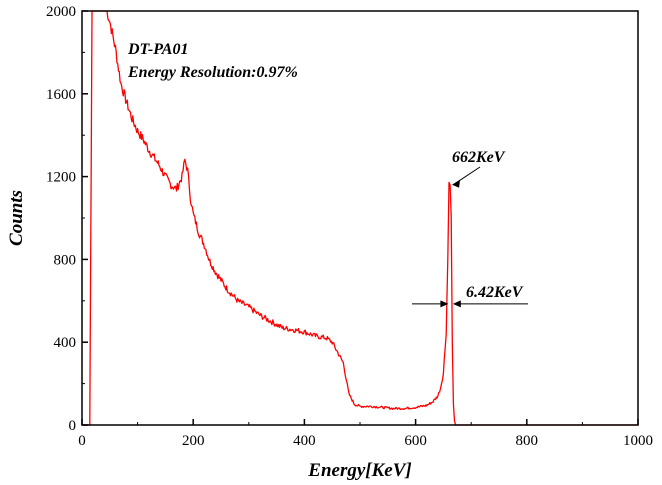 Image resolution: width=662 pixels, height=485 pixels. What do you see at coordinates (212, 72) in the screenshot?
I see `energy-resolution-label: Energy Resolution:0.97%` at bounding box center [212, 72].